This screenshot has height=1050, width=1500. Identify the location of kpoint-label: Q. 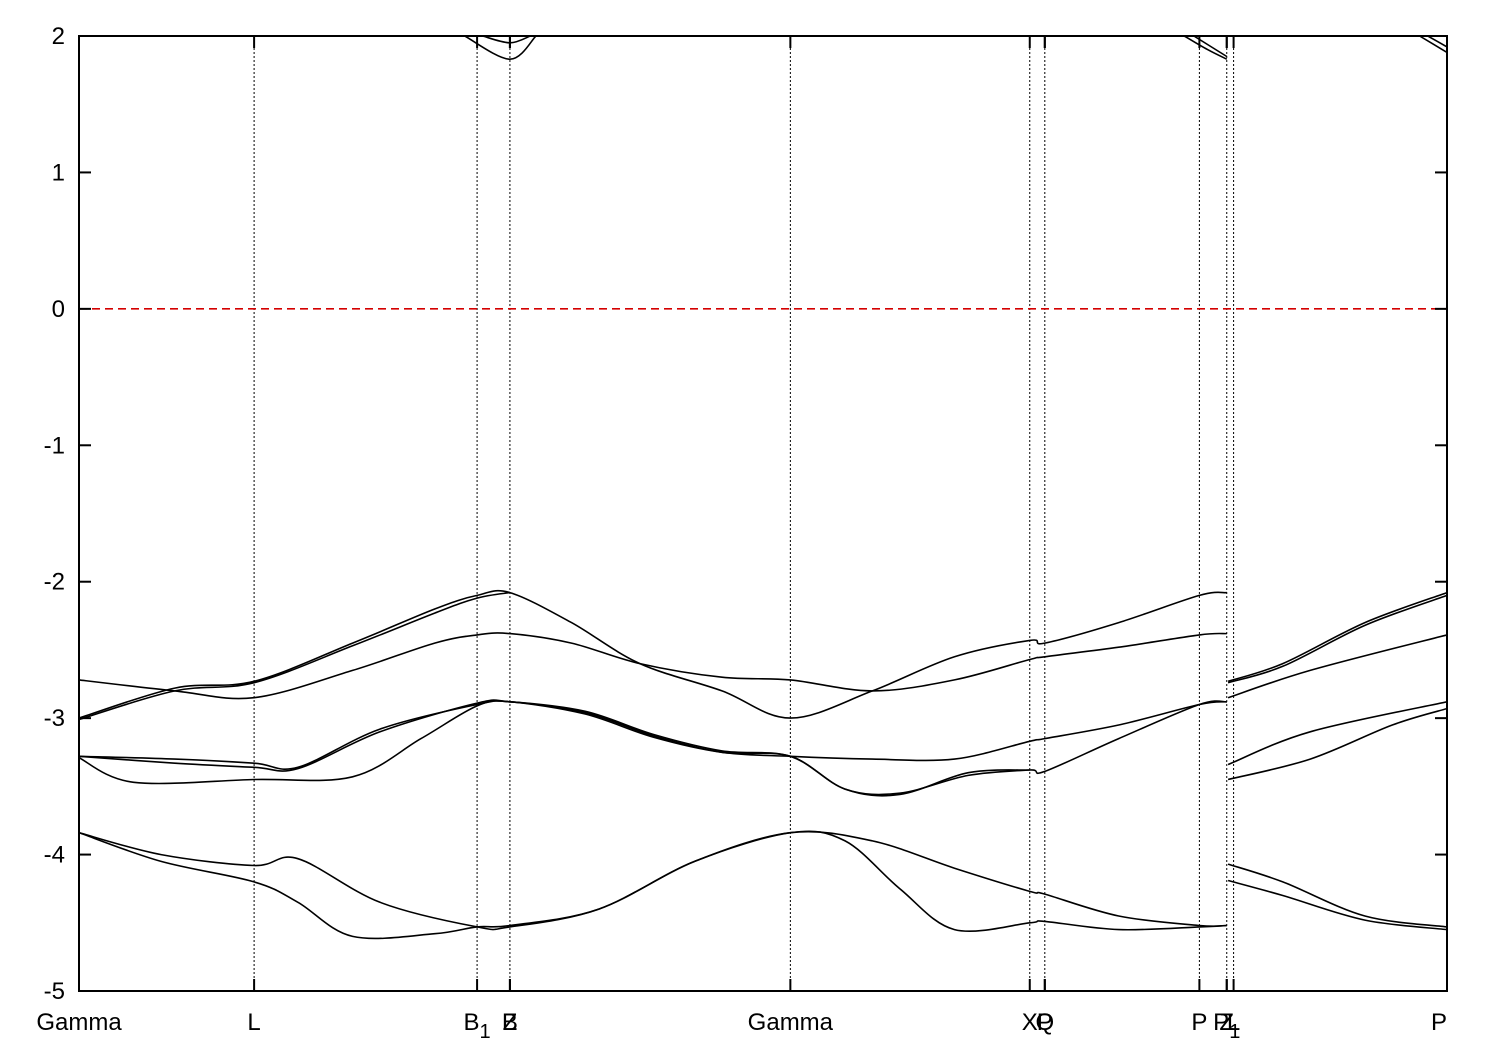
(1044, 1022).